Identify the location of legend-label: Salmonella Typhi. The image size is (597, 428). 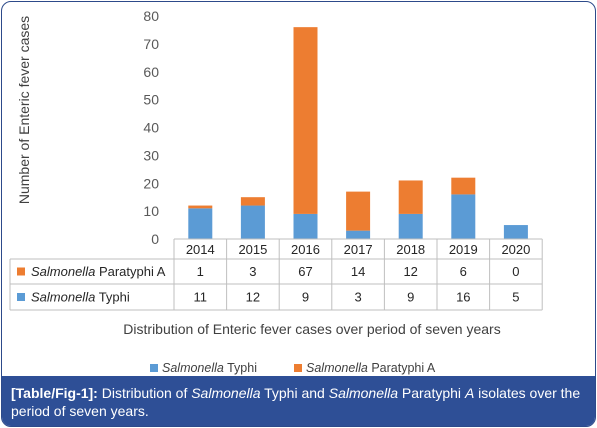
(209, 368).